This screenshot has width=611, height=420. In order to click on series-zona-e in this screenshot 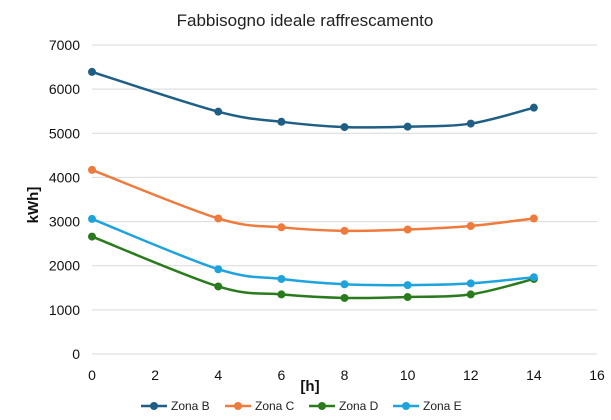, I will do `click(313, 252)`.